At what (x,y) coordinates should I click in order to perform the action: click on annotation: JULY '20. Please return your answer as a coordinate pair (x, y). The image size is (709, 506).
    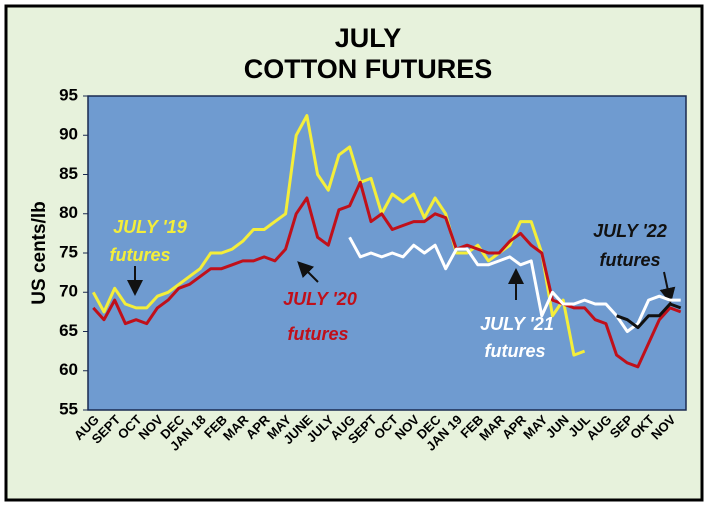
    Looking at the image, I should click on (320, 299).